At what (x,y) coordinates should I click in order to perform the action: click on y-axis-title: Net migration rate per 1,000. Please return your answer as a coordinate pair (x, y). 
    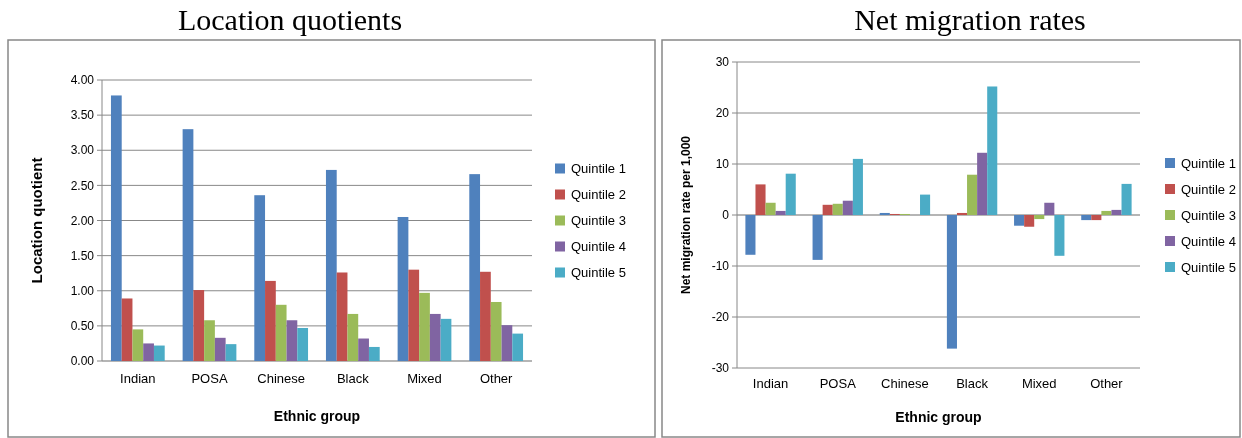
    Looking at the image, I should click on (686, 215).